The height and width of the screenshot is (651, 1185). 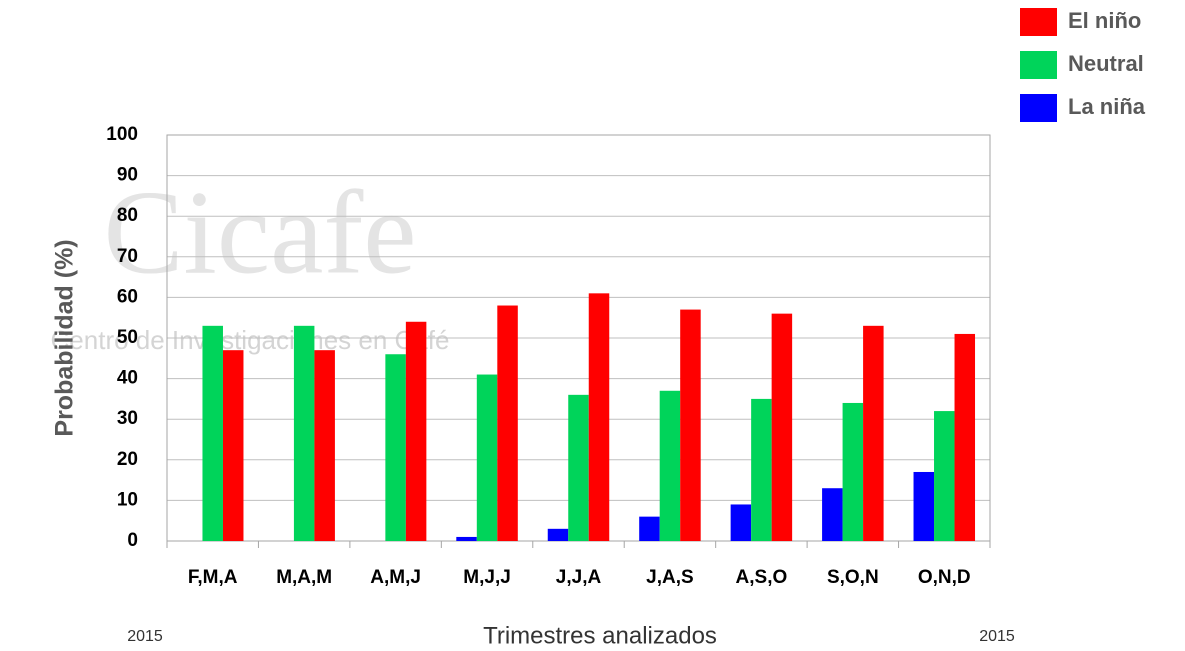 I want to click on y-tick-label: 80, so click(x=127, y=215).